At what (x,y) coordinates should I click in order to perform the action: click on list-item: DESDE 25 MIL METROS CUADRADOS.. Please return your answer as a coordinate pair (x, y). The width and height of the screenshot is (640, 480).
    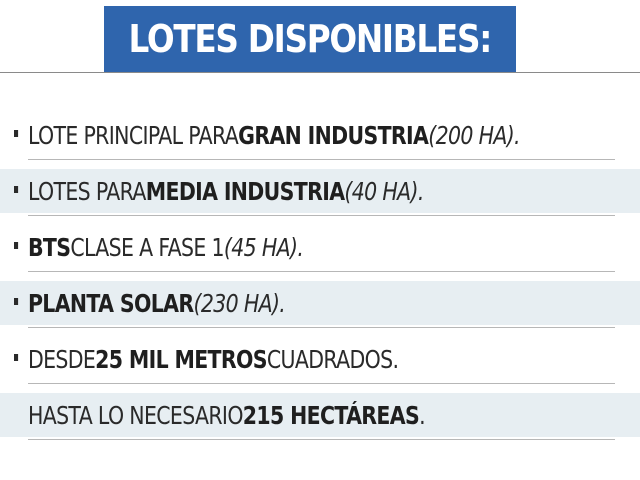
    Looking at the image, I should click on (320, 359).